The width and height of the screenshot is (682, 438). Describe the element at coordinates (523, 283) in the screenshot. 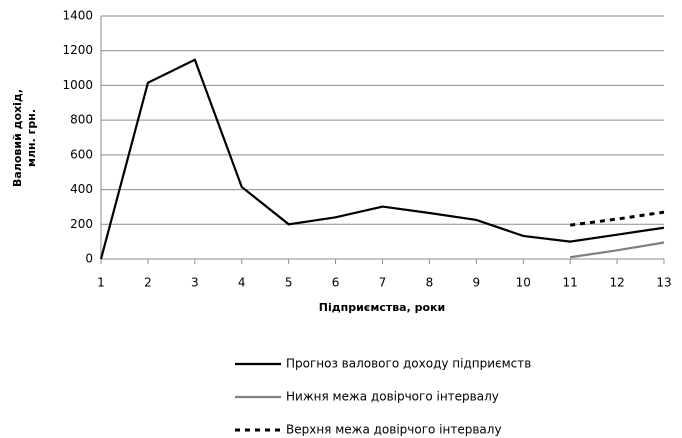

I see `x-tick-label: 10` at that location.